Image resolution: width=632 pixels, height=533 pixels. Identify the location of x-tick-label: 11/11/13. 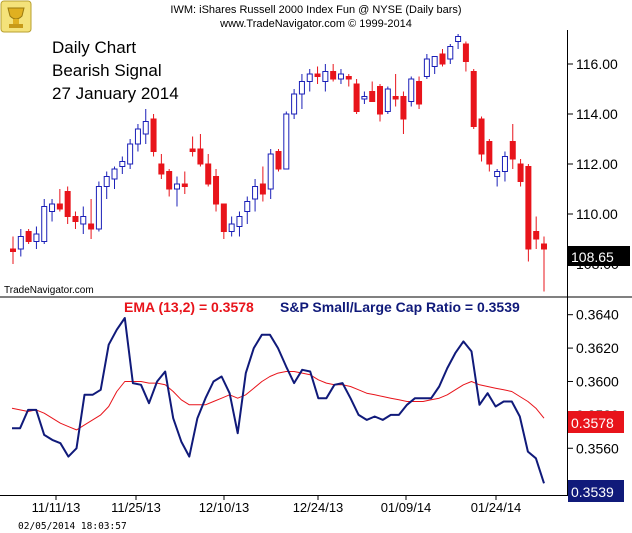
(56, 507).